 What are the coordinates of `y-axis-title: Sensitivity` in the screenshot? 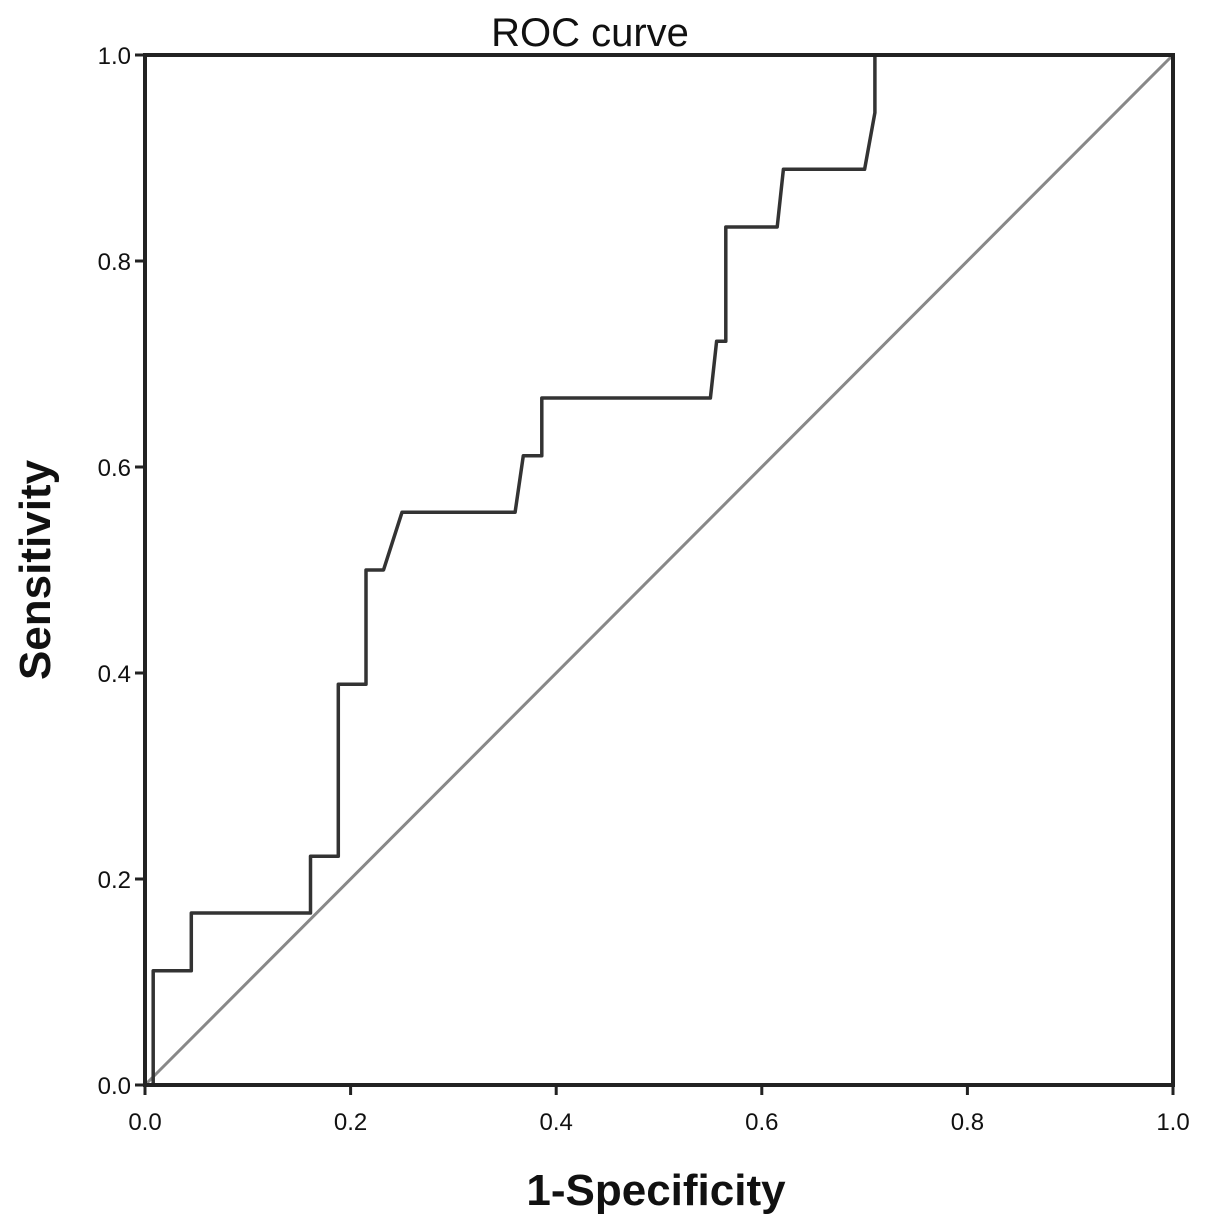 It's located at (35, 569).